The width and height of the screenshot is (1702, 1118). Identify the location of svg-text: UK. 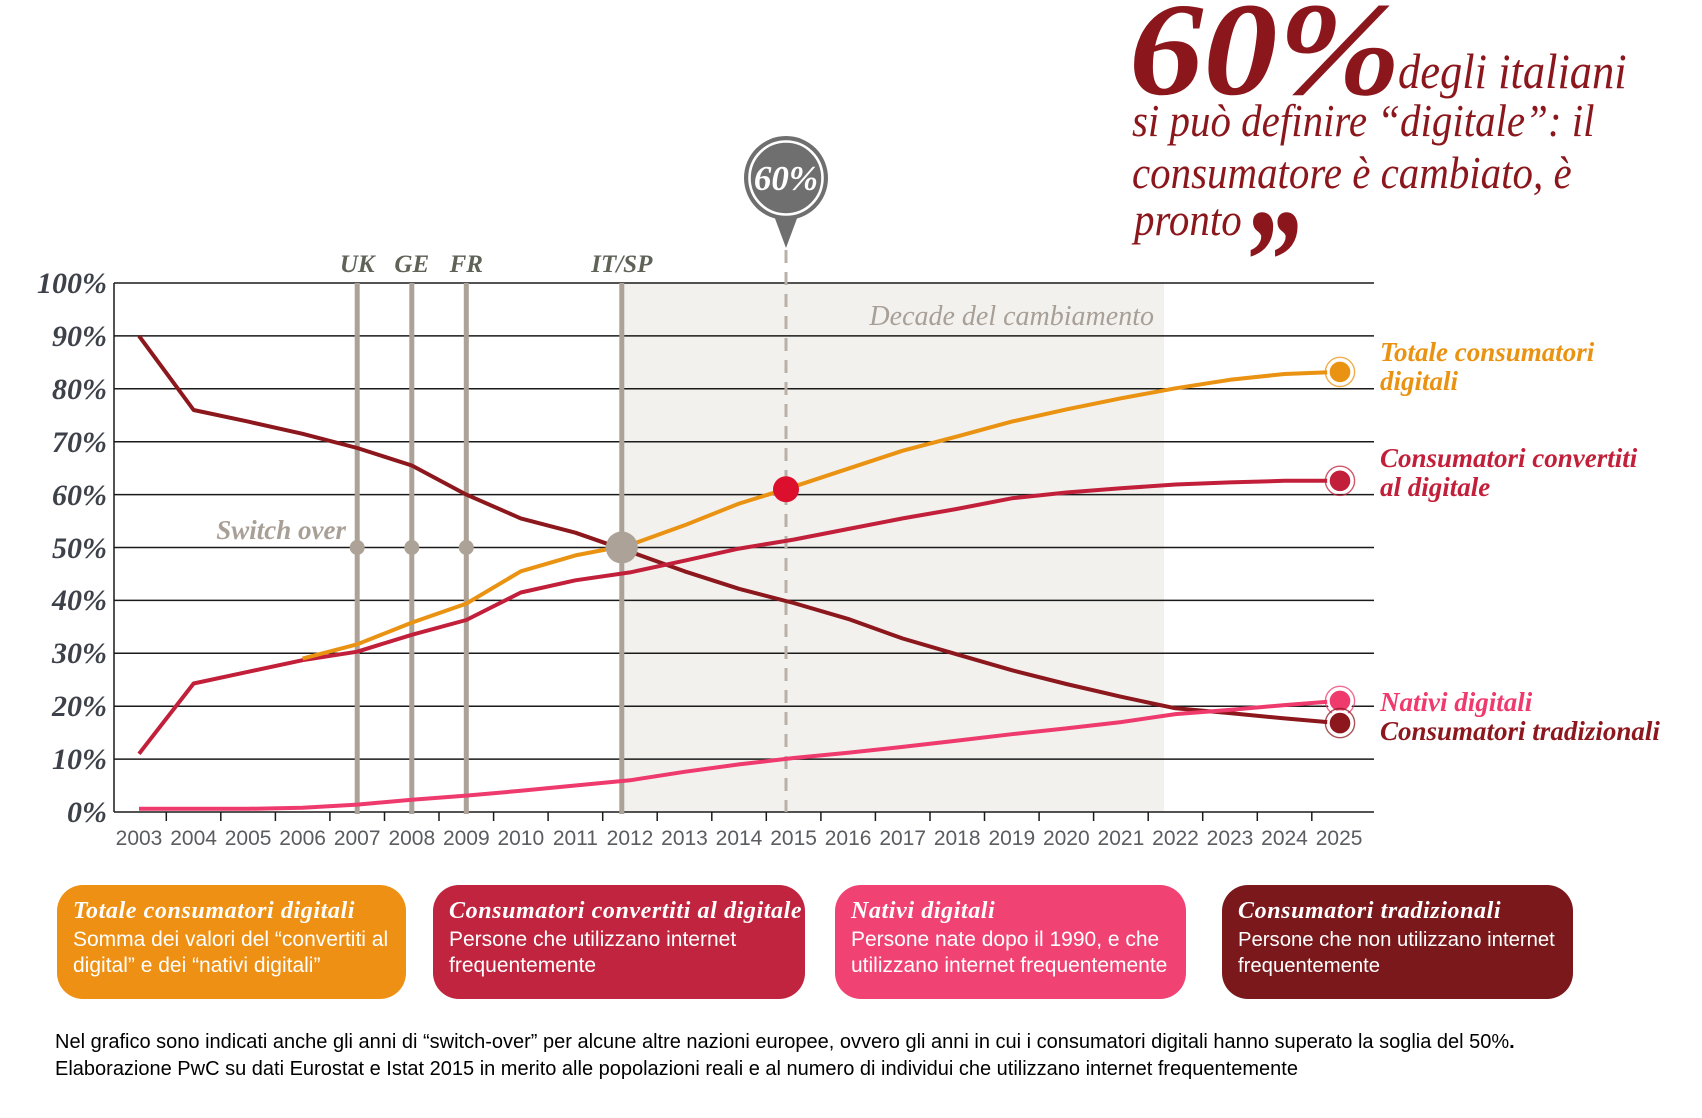
(358, 264).